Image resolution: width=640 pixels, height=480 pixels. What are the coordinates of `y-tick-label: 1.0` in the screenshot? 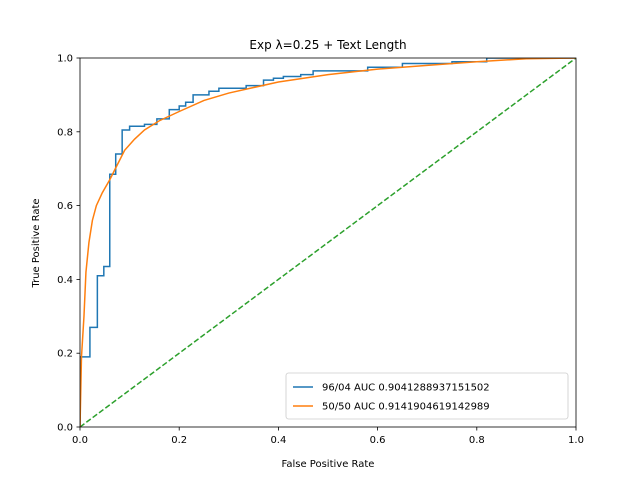 It's located at (65, 59).